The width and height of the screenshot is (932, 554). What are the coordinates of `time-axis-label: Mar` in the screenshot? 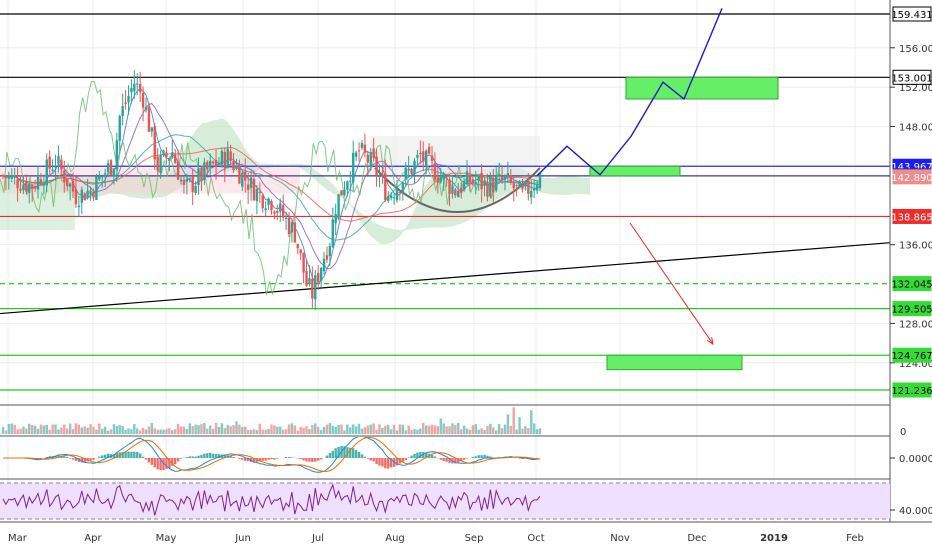 It's located at (18, 538).